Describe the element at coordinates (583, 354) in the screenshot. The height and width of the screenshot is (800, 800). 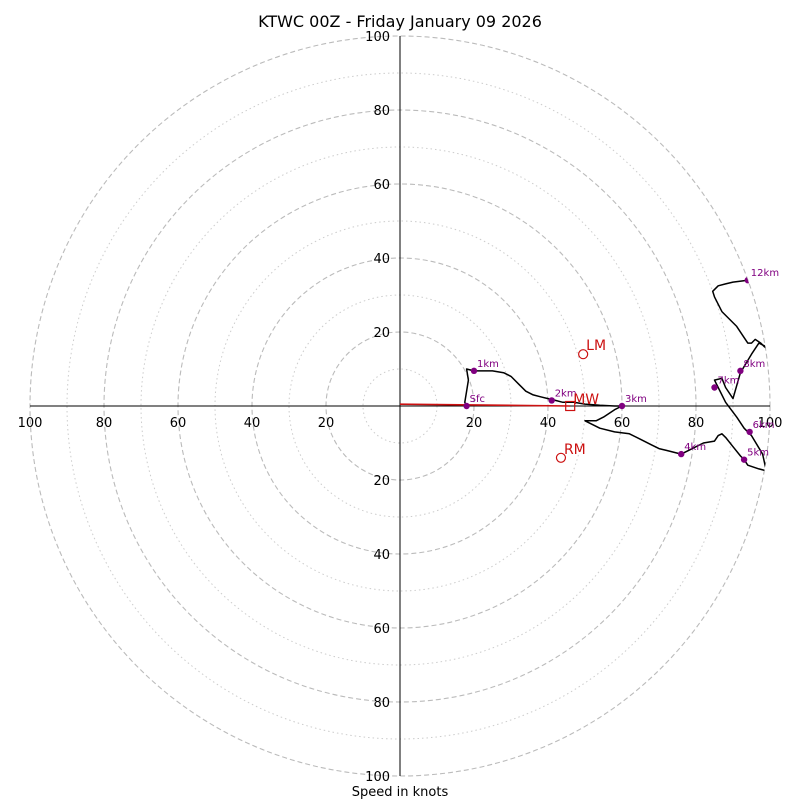
I see `lm-marker` at that location.